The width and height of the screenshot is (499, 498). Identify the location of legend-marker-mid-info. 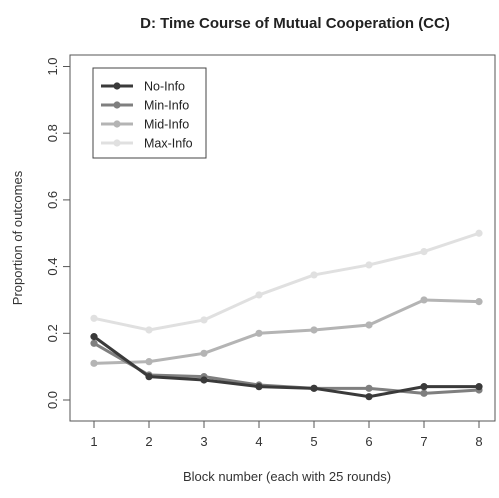
(117, 124).